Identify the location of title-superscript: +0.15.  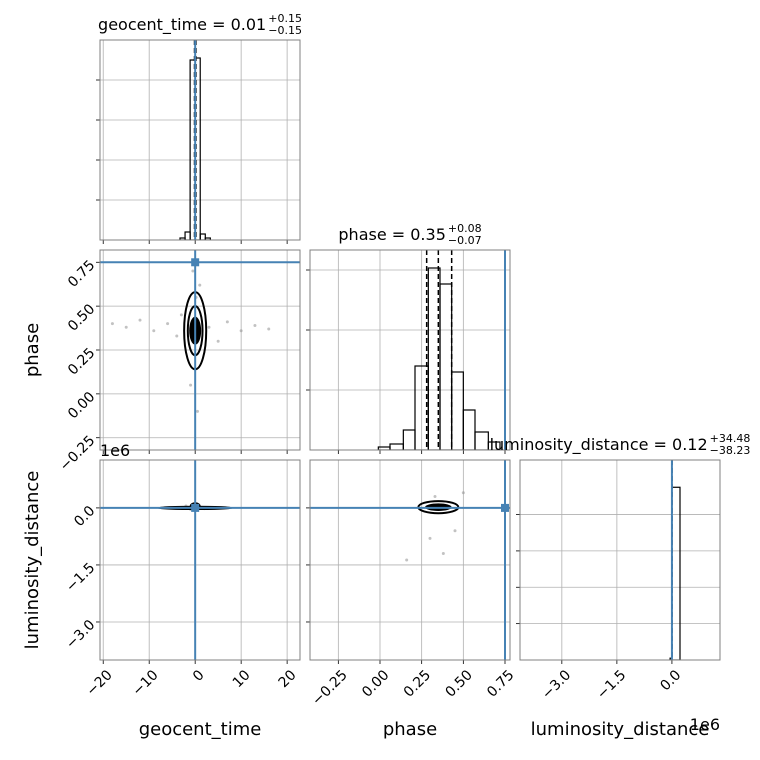
(285, 18).